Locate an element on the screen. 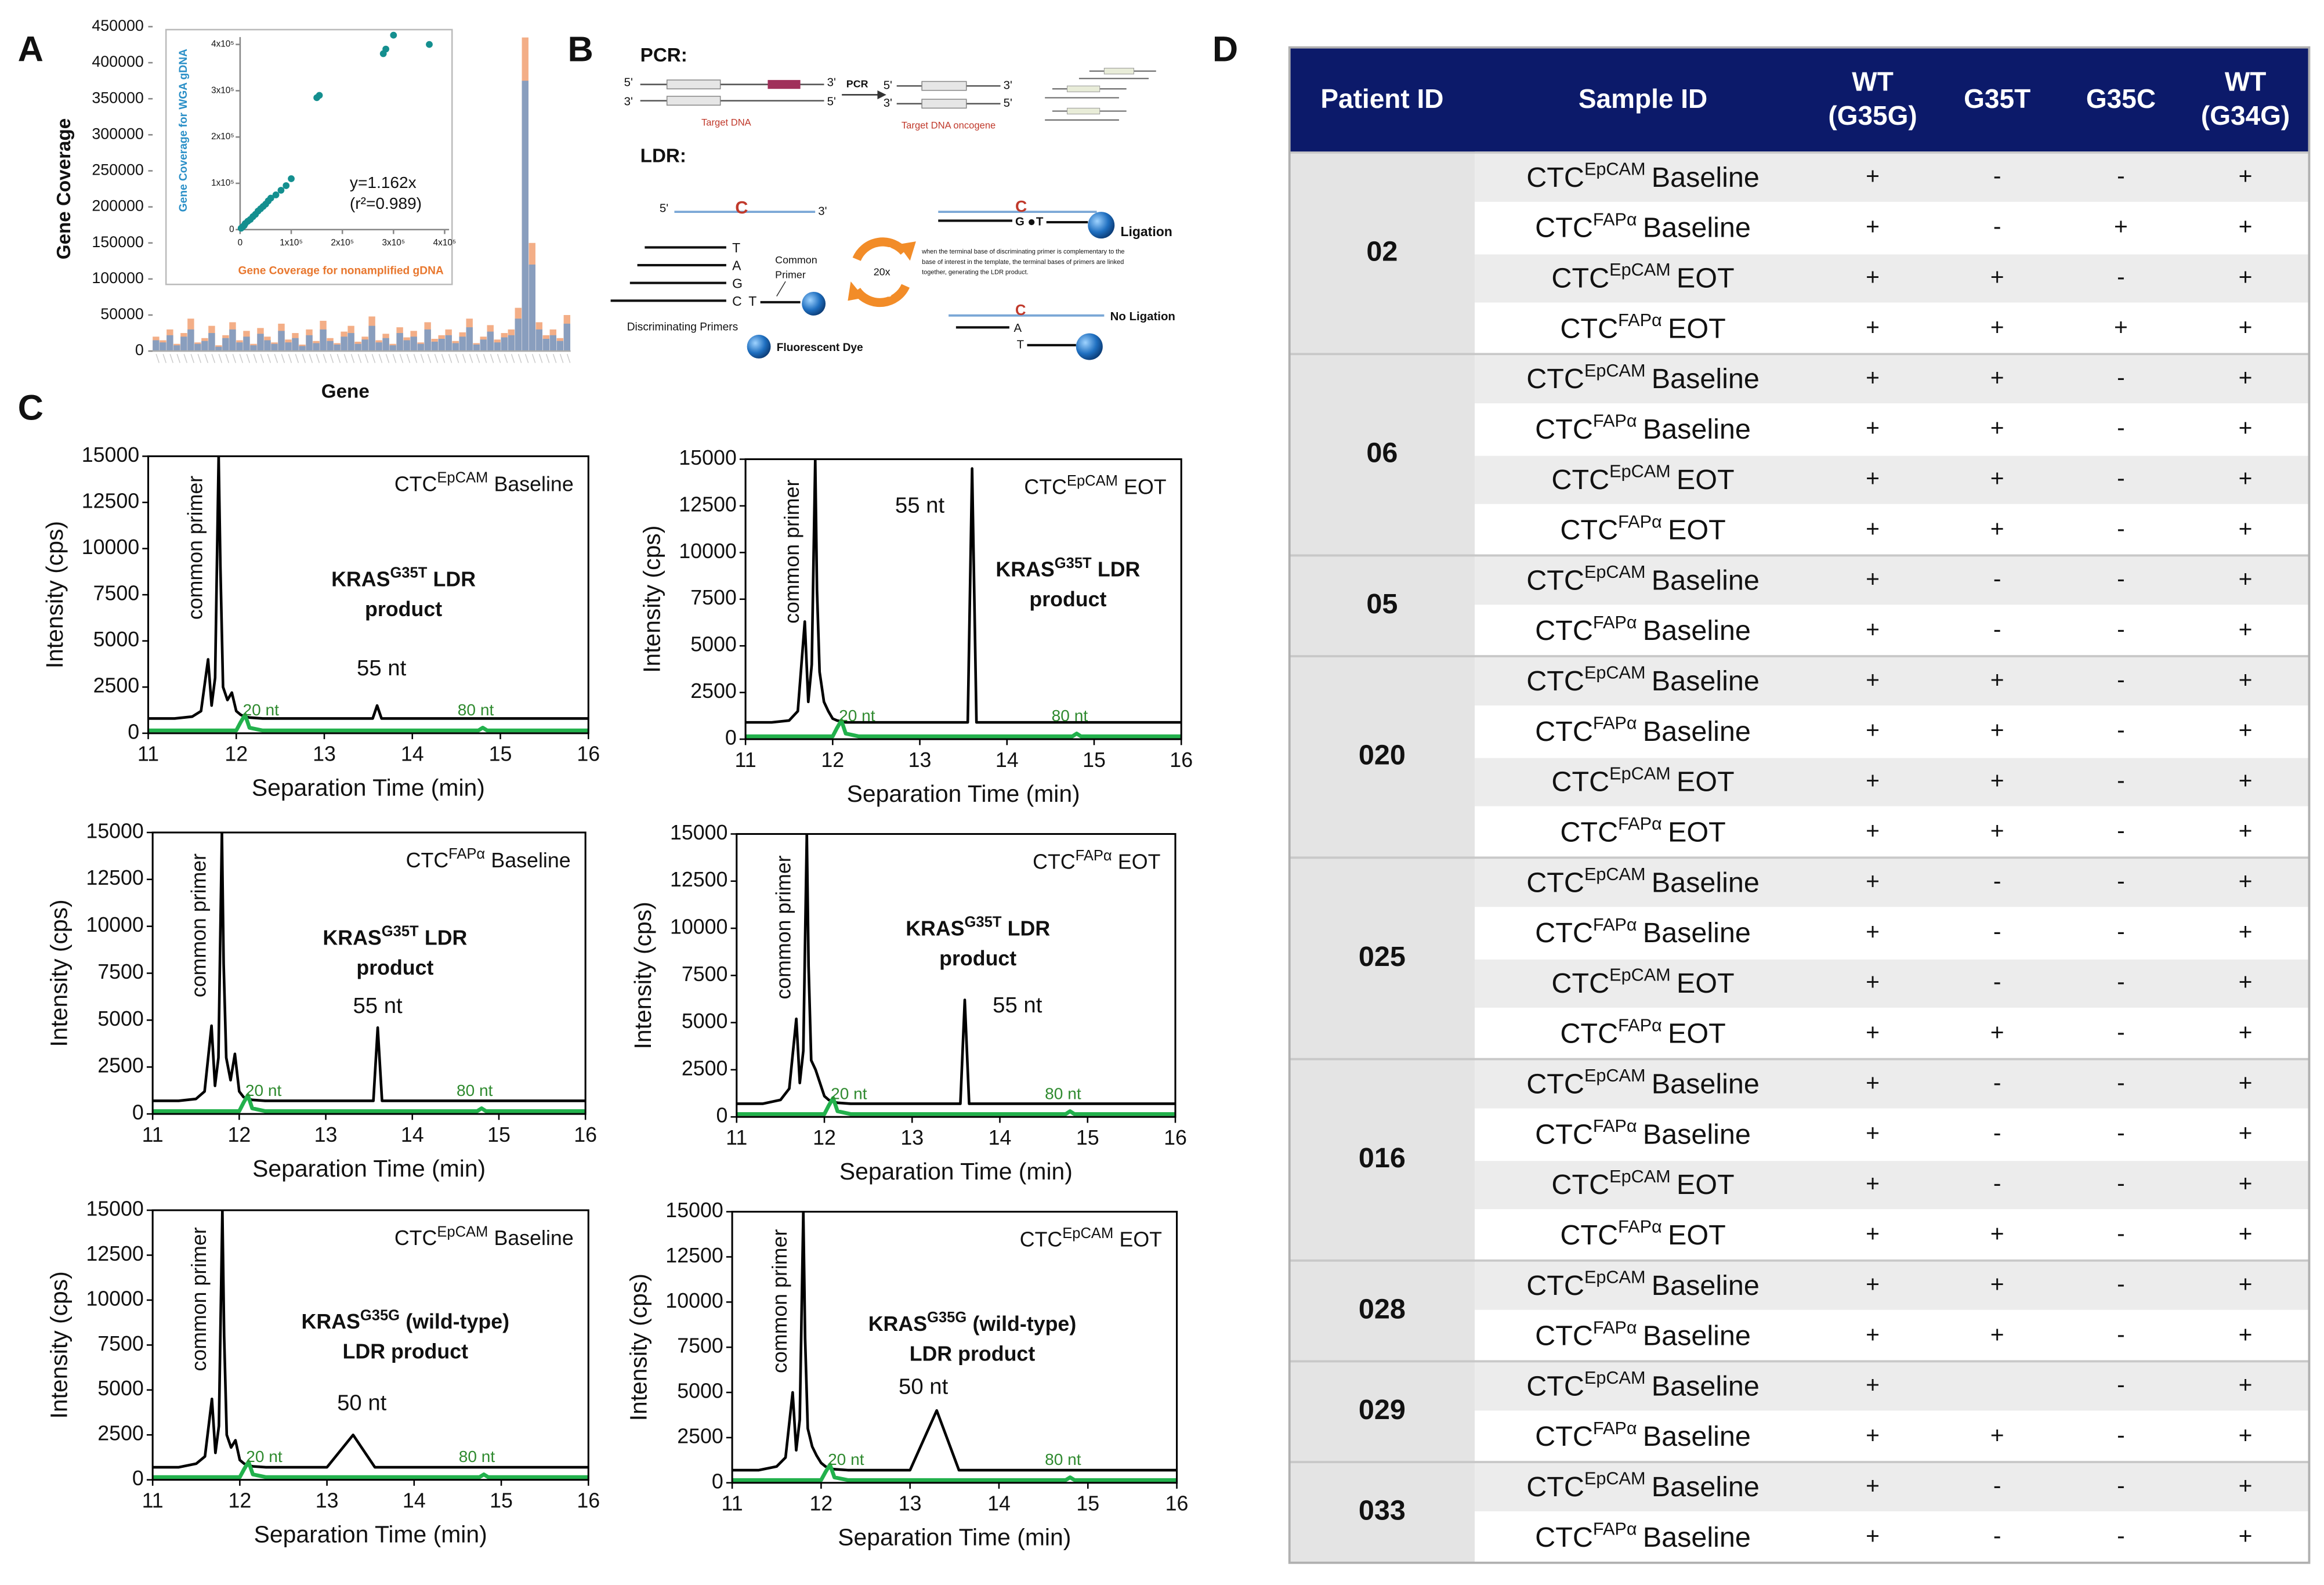  label: Fluorescent Dye is located at coordinates (820, 348).